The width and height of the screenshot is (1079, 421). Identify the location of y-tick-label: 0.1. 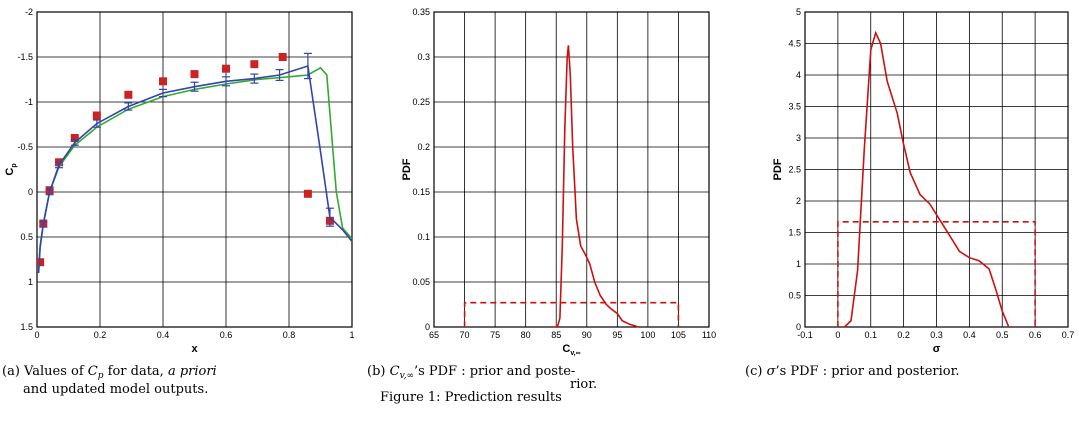
(423, 237).